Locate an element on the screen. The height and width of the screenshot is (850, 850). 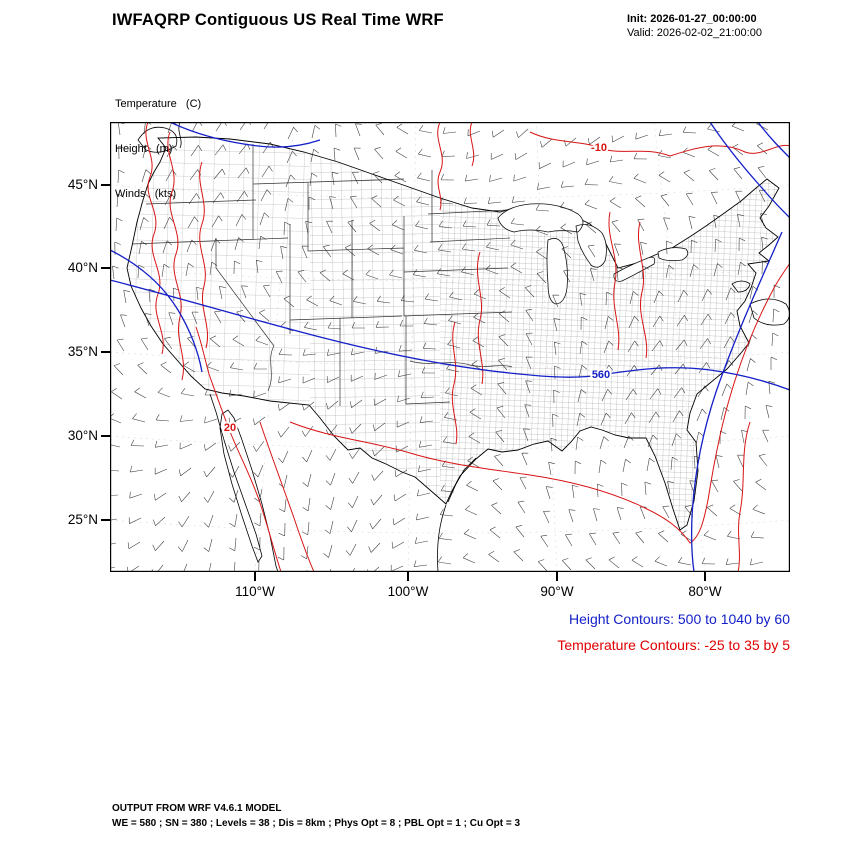
y-axis-label: 25°N is located at coordinates (82, 519).